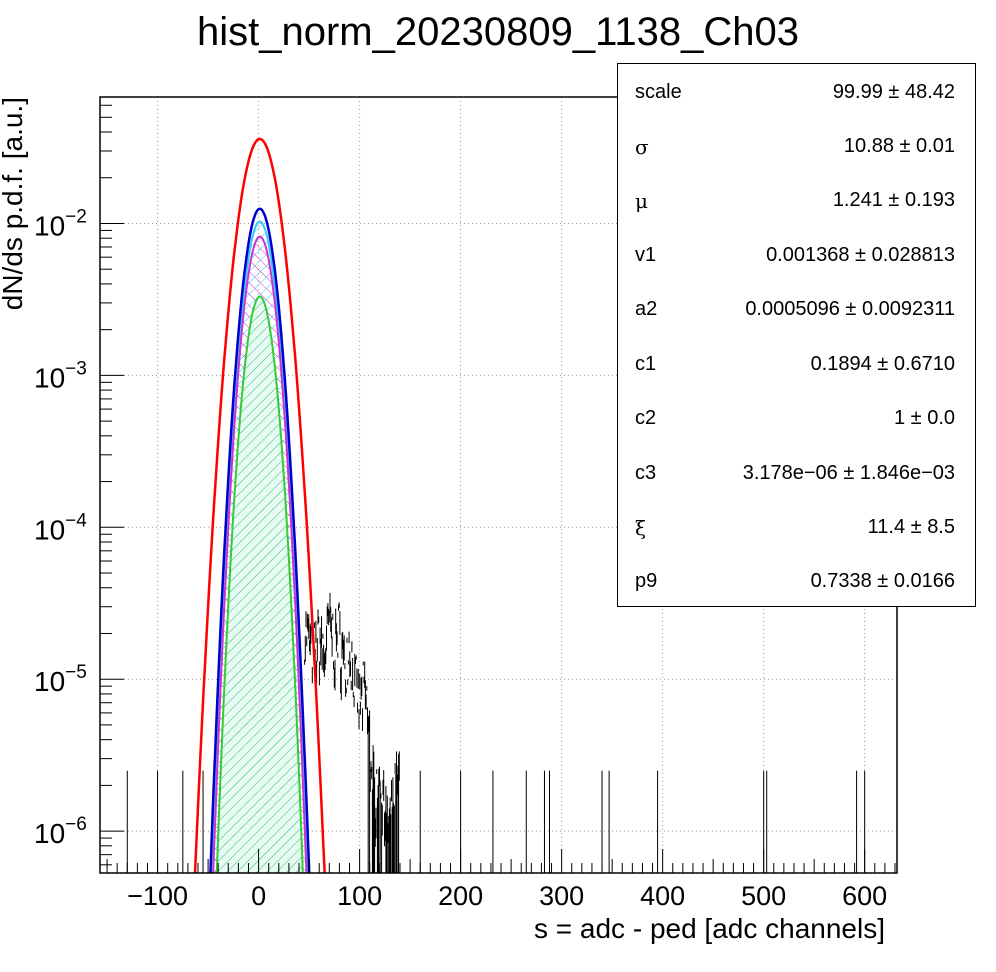 The image size is (996, 972). I want to click on stat-name: scale, so click(658, 92).